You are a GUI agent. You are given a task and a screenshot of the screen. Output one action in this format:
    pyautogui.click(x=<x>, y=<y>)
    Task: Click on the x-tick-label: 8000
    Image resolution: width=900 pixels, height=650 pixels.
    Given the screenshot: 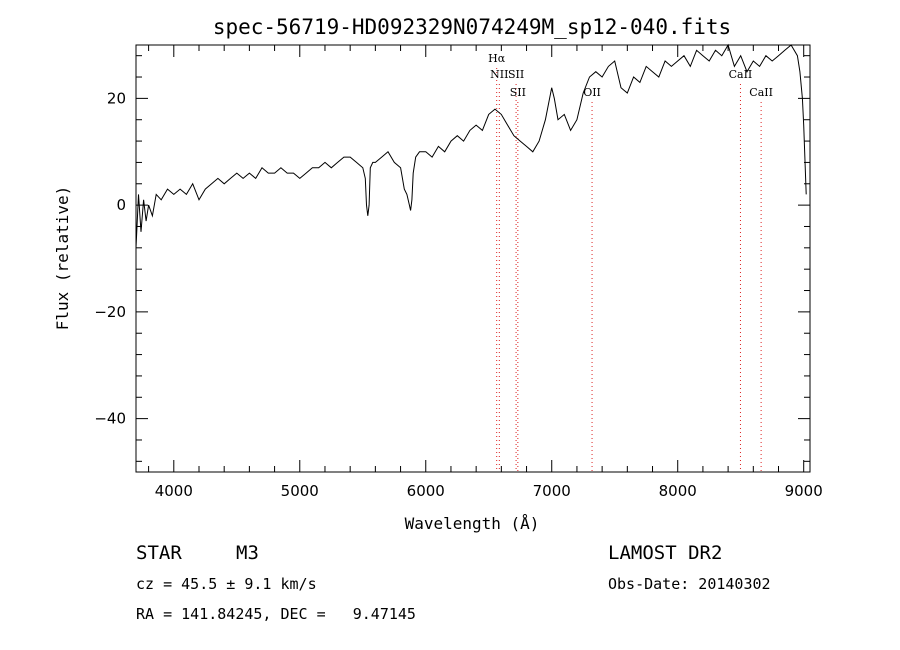 What is the action you would take?
    pyautogui.click(x=678, y=491)
    